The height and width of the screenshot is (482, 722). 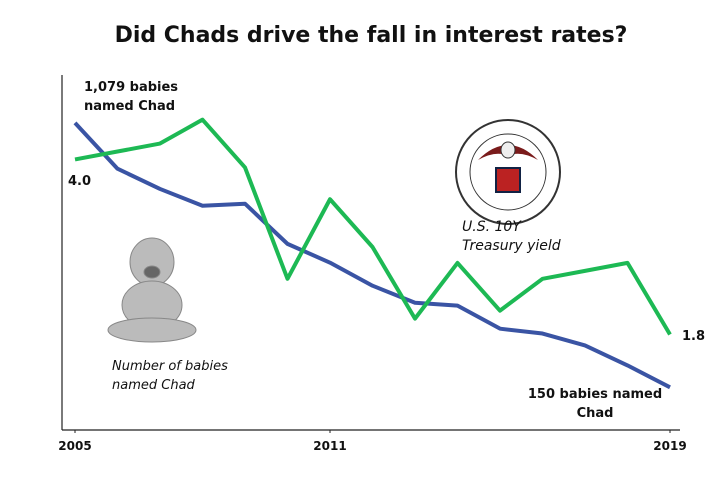 I want to click on fed-seal, so click(x=508, y=172).